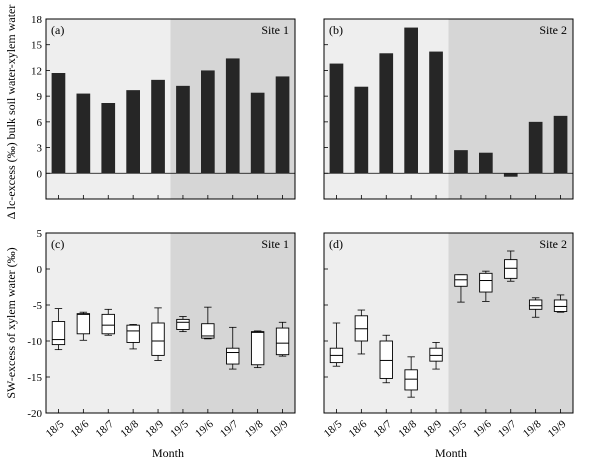  What do you see at coordinates (34, 378) in the screenshot?
I see `y-tick-label: -15` at bounding box center [34, 378].